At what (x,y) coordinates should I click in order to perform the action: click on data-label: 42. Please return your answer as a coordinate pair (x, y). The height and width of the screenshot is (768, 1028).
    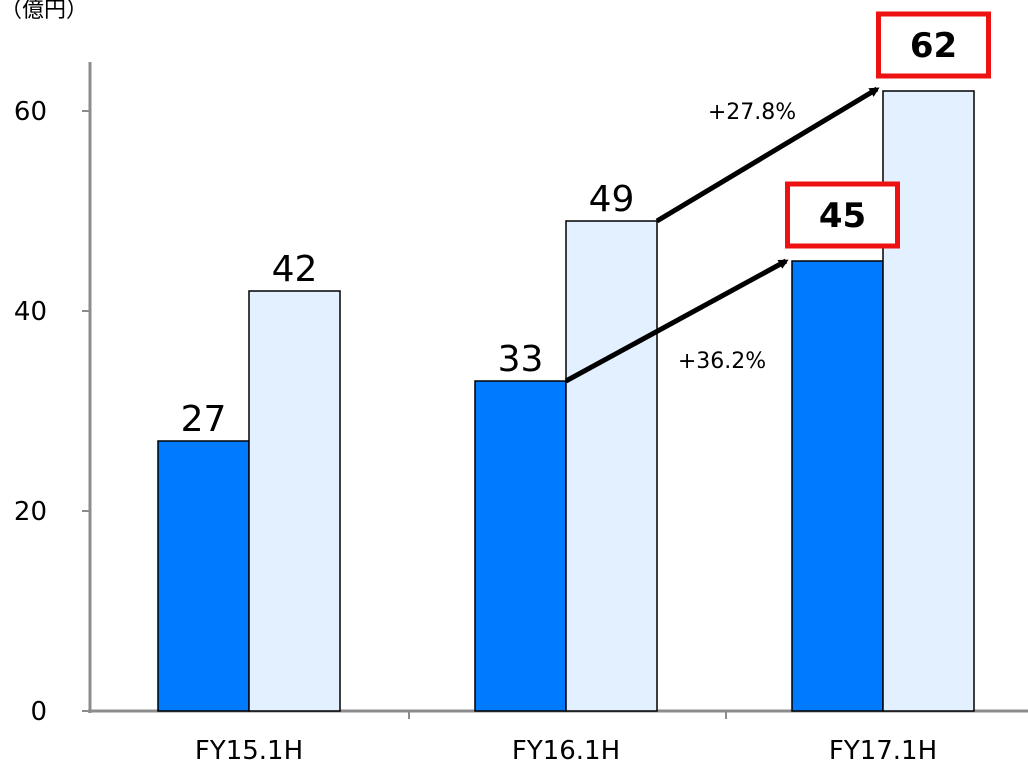
    Looking at the image, I should click on (295, 269).